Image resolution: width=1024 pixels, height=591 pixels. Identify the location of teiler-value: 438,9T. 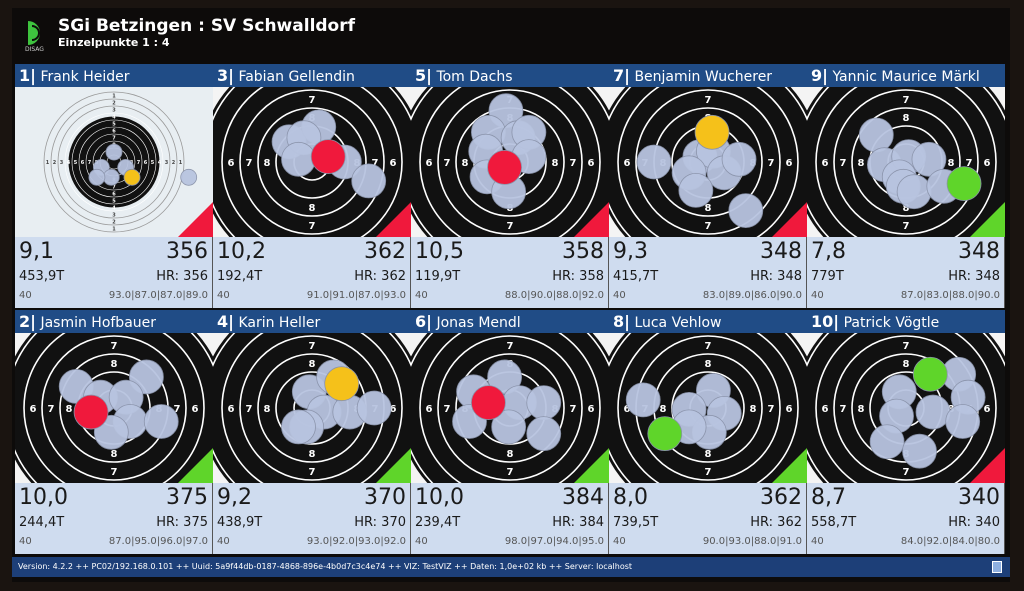
(240, 522).